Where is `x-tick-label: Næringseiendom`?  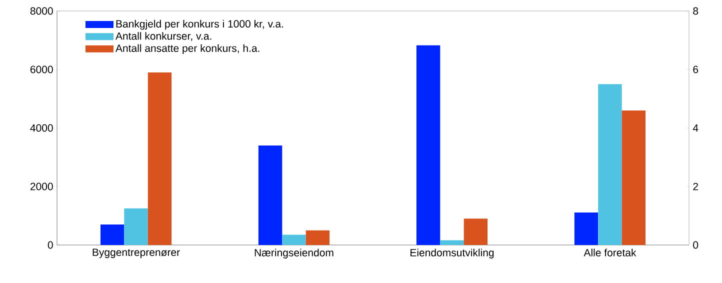 x-tick-label: Næringseiendom is located at coordinates (294, 253).